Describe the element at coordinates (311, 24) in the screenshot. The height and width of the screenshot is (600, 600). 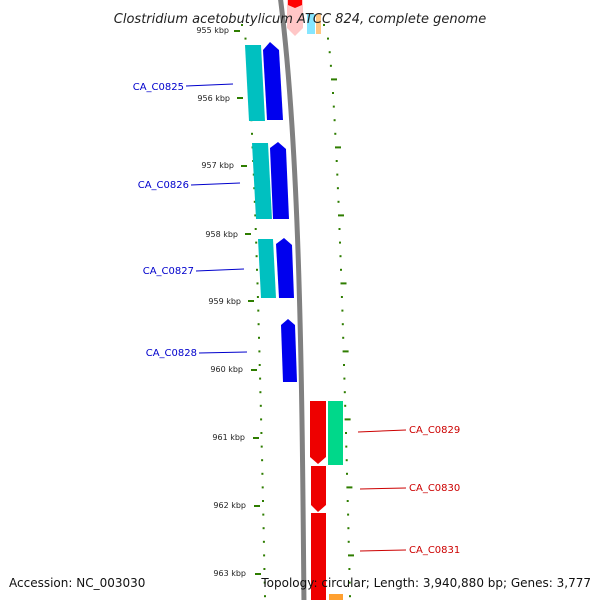
I see `partial-gene-top-cyan` at that location.